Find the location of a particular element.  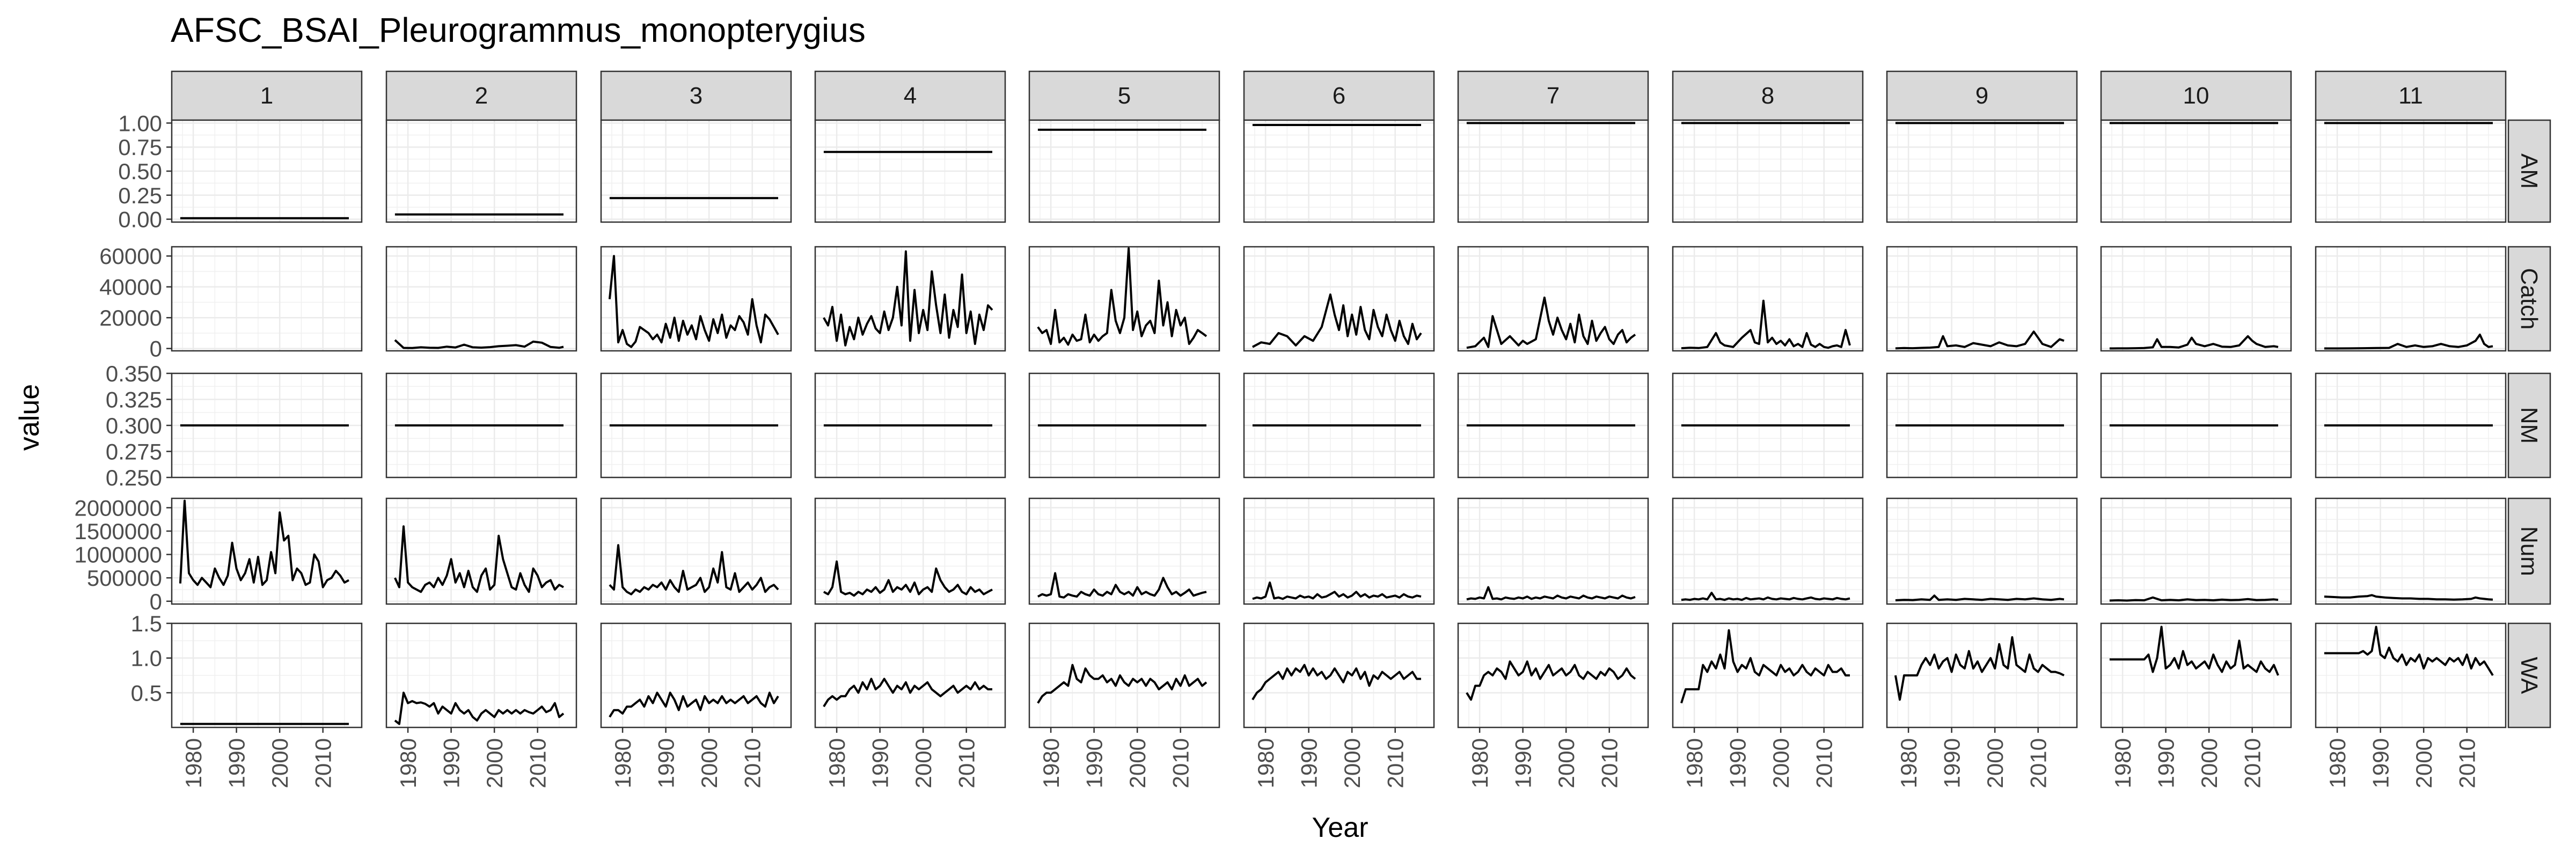

col-strip-label-11: 11 is located at coordinates (2410, 96).